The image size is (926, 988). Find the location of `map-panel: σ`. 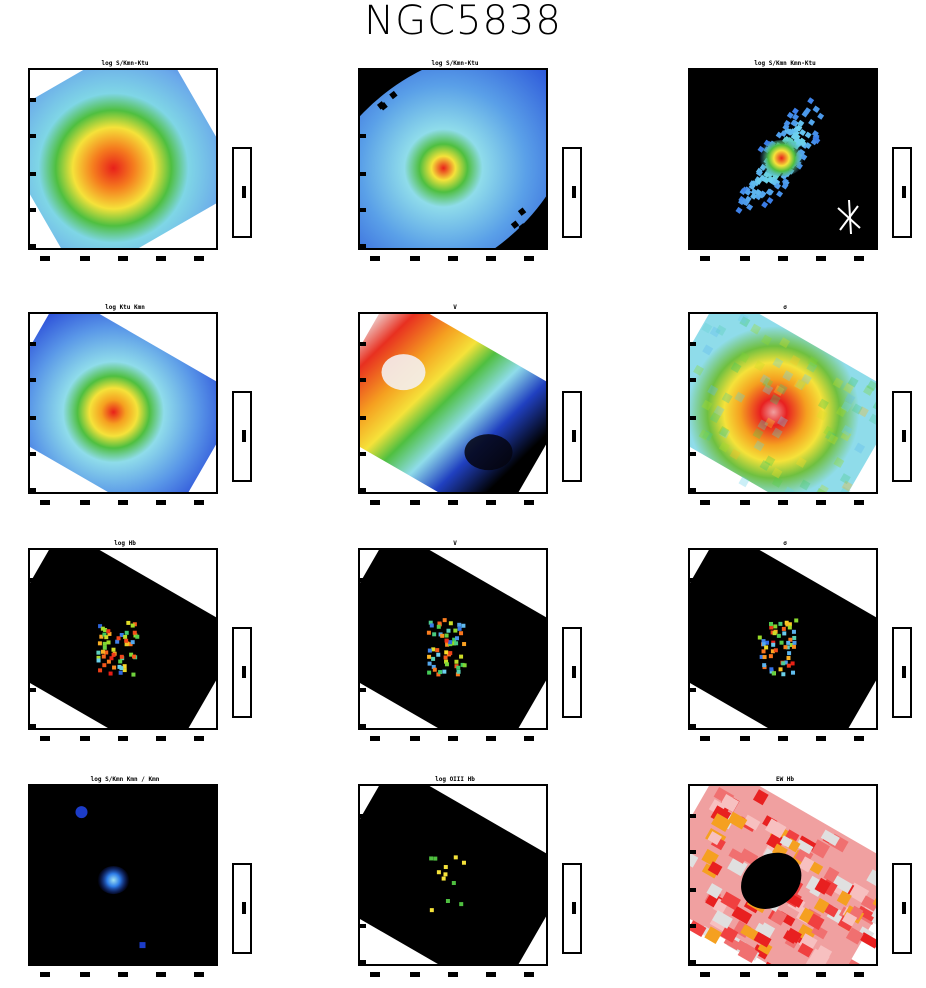

map-panel: σ is located at coordinates (796, 646).